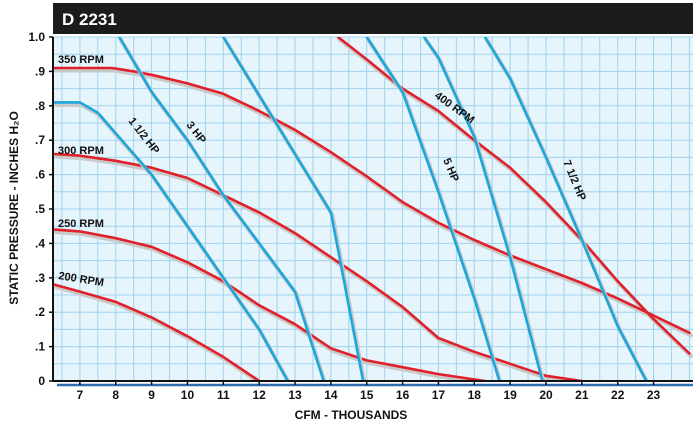 This screenshot has height=427, width=693. I want to click on y-tick-label: .2, so click(40, 312).